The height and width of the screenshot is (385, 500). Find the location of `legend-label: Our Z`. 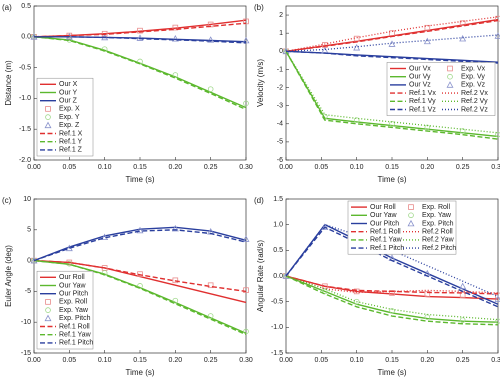

legend-label: Our Z is located at coordinates (68, 101).